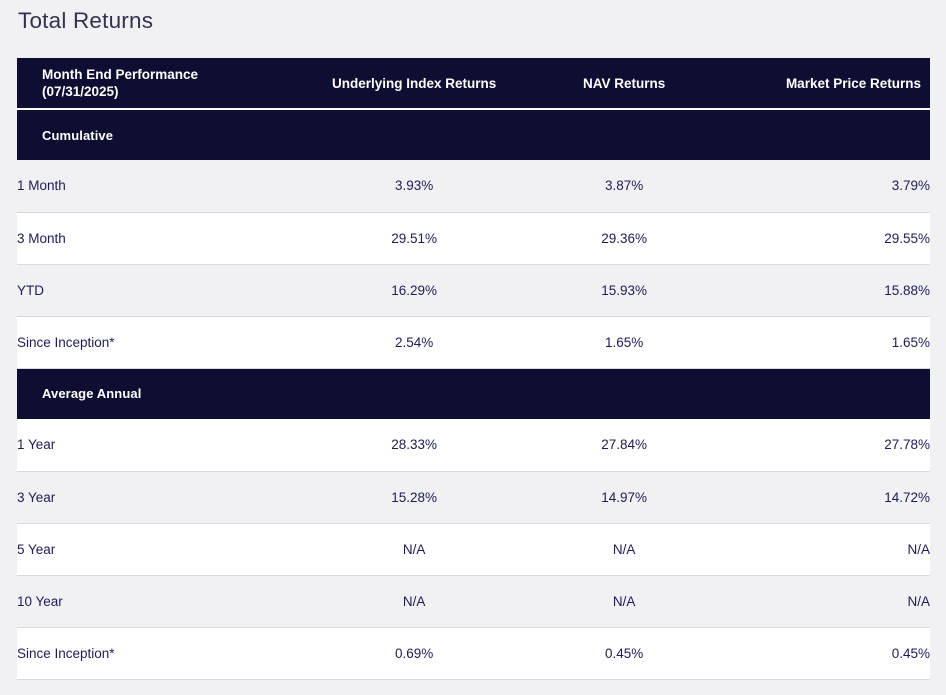 The height and width of the screenshot is (695, 946). Describe the element at coordinates (414, 238) in the screenshot. I see `underlying-return-value: 29.51%` at that location.